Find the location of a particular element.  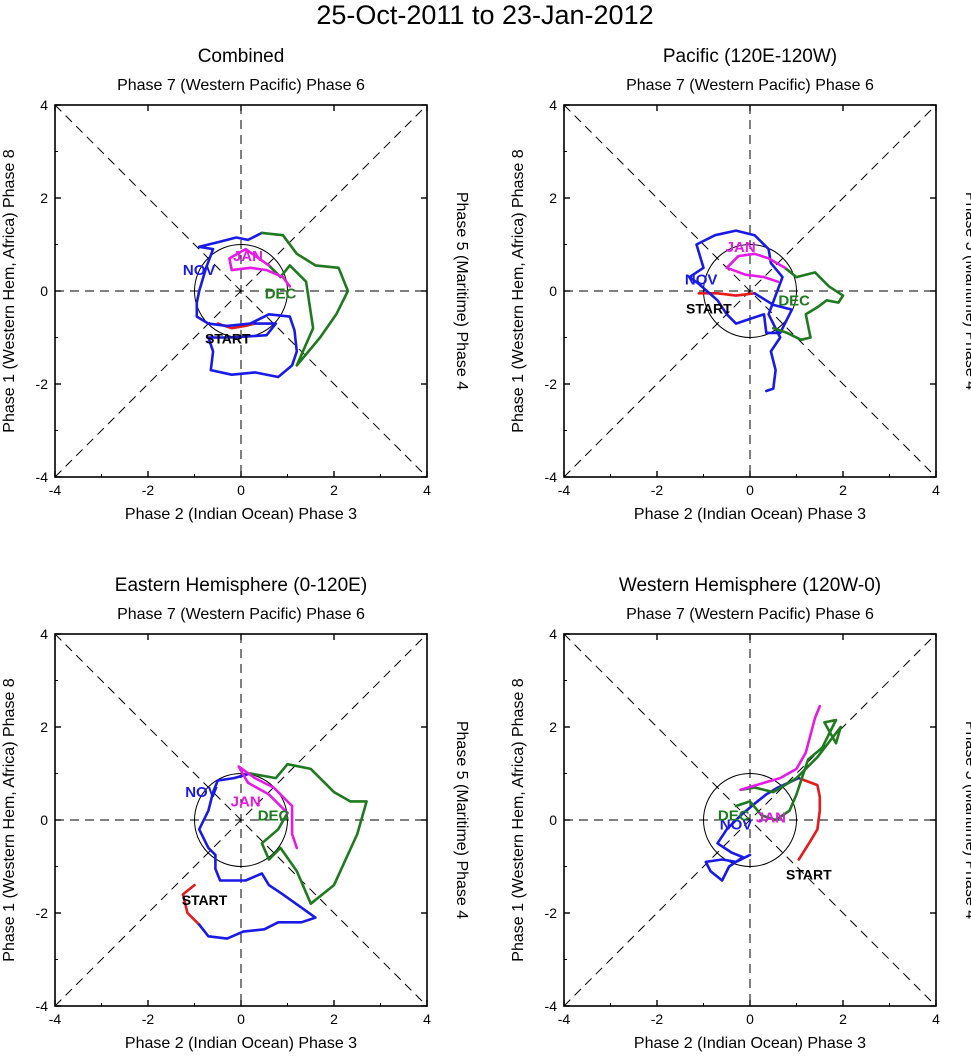

figure-title: 25-Oct-2011 to 23-Jan-2012 is located at coordinates (484, 15).